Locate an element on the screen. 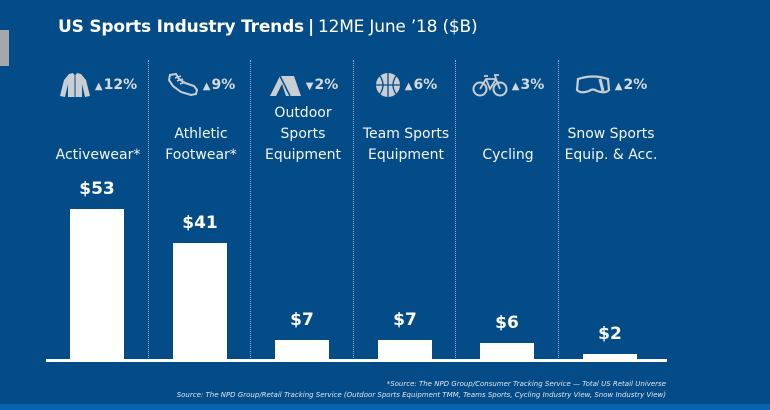  category-header: ▲9% is located at coordinates (201, 85).